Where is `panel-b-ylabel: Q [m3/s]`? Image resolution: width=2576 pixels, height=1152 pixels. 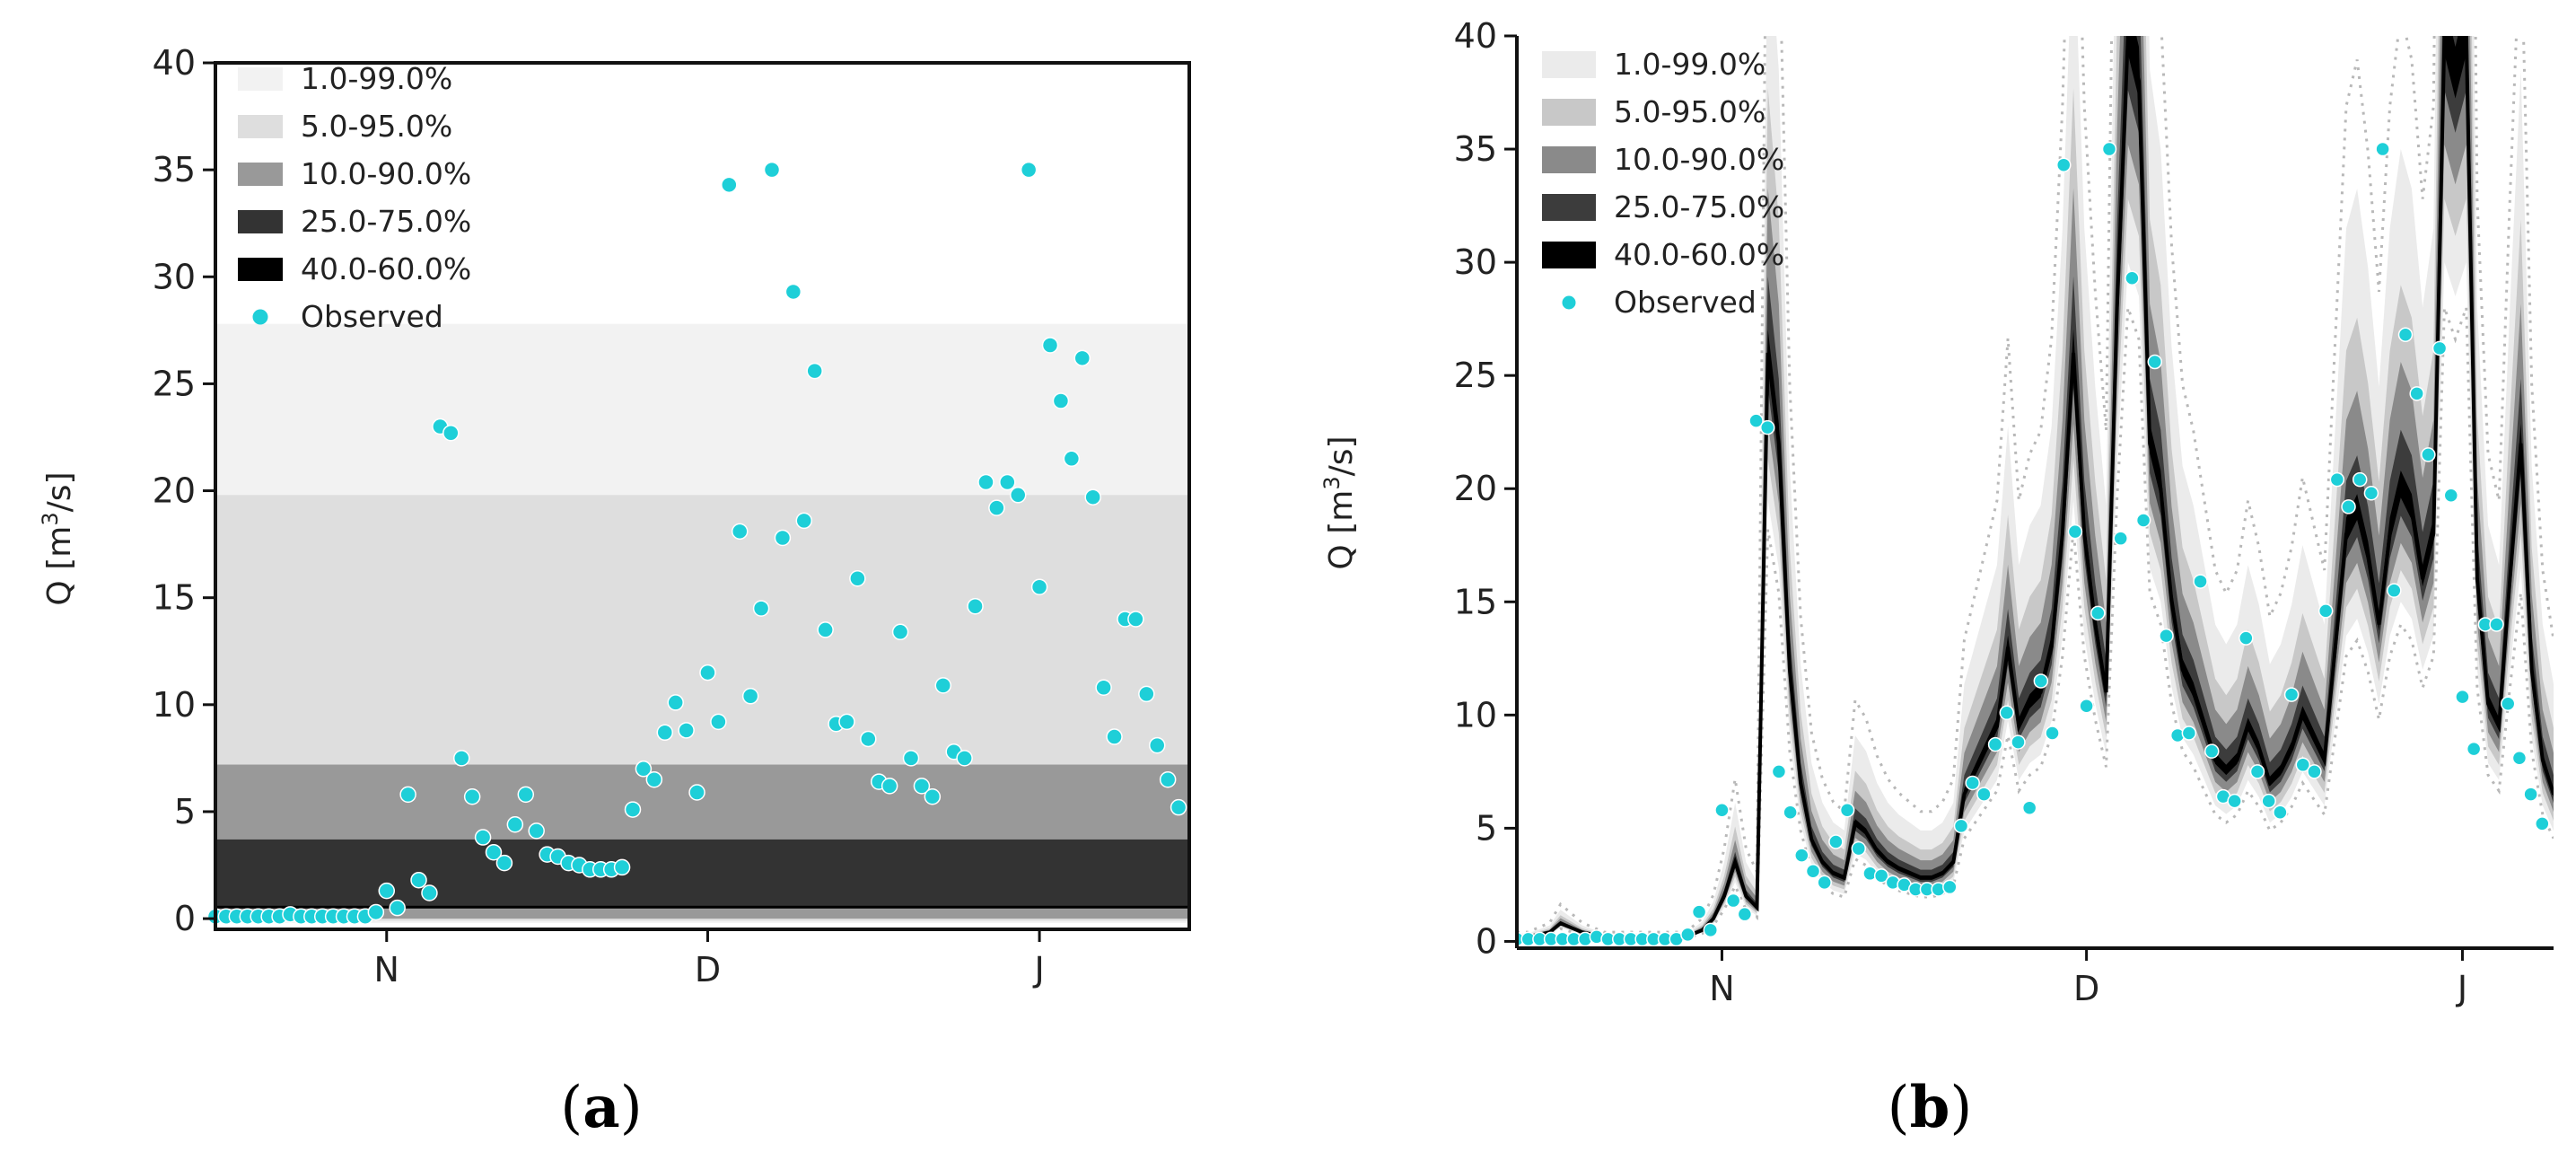 panel-b-ylabel: Q [m3/s] is located at coordinates (1339, 502).